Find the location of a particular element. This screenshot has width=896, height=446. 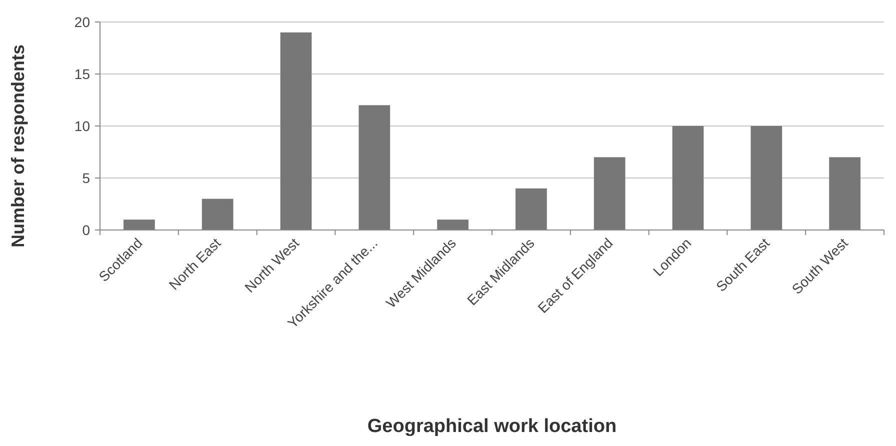

x-axis-title: Geographical work location is located at coordinates (492, 426).